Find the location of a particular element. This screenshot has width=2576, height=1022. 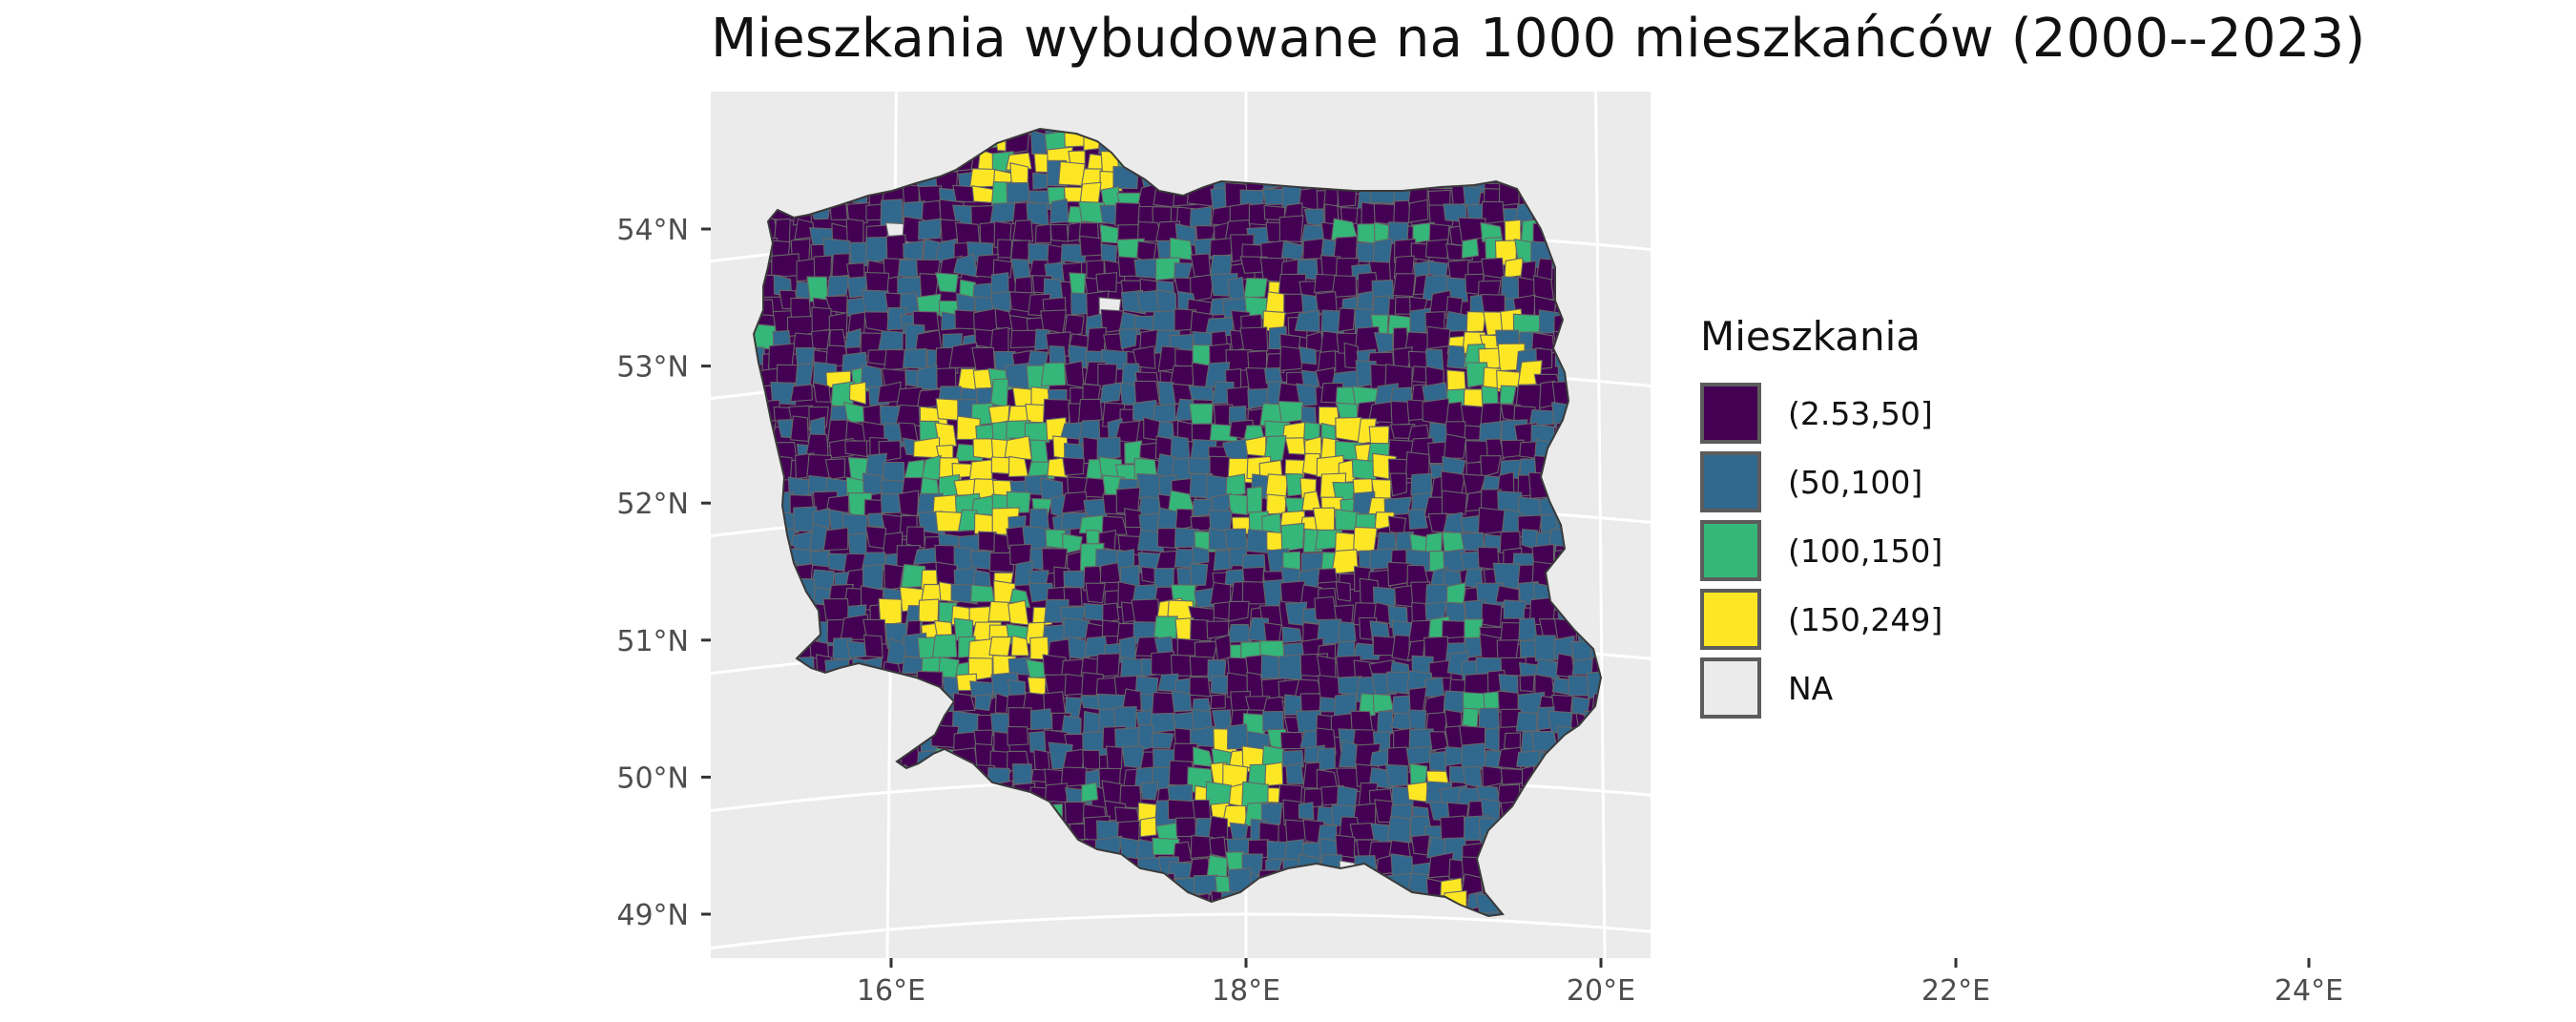

lat-tick-label: 49°N is located at coordinates (652, 915).